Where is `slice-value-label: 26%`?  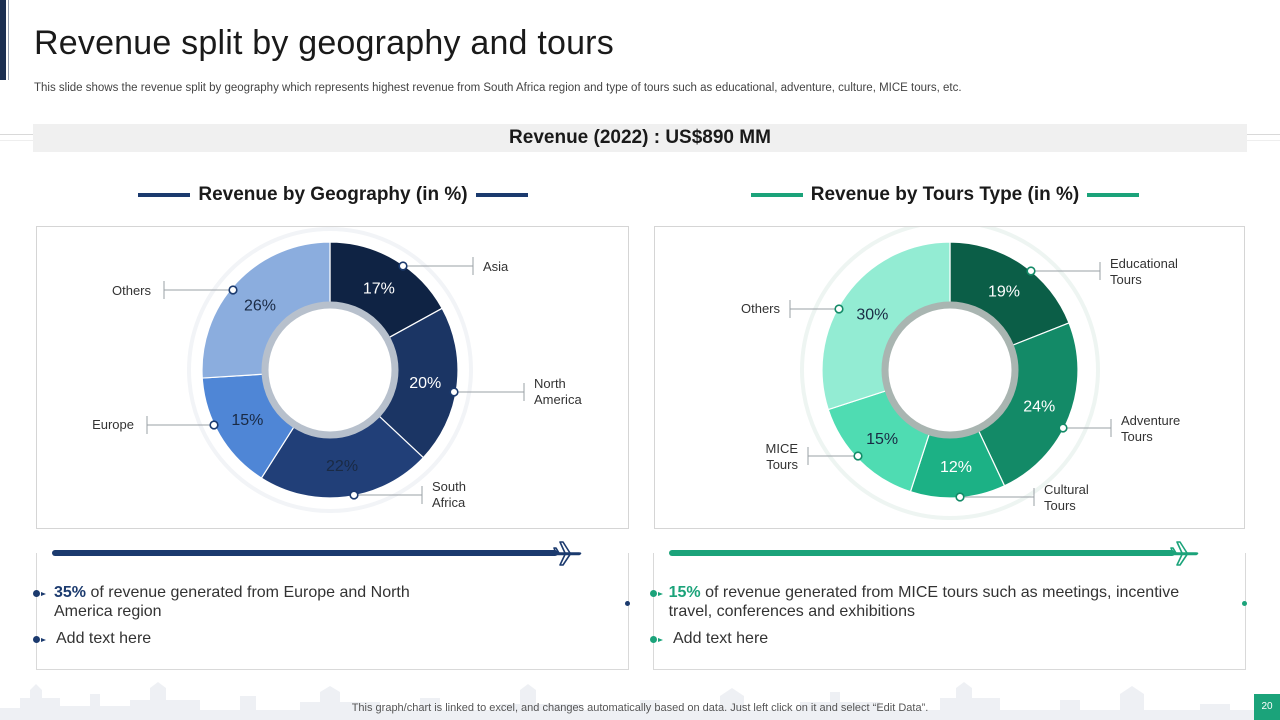 slice-value-label: 26% is located at coordinates (260, 305).